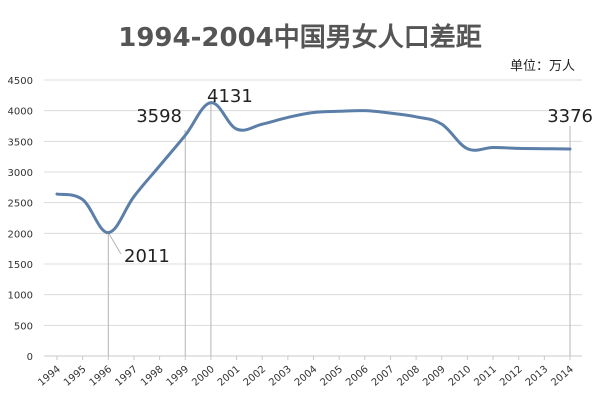 This screenshot has height=402, width=601. Describe the element at coordinates (542, 66) in the screenshot. I see `unit-label: 单位：万人` at that location.